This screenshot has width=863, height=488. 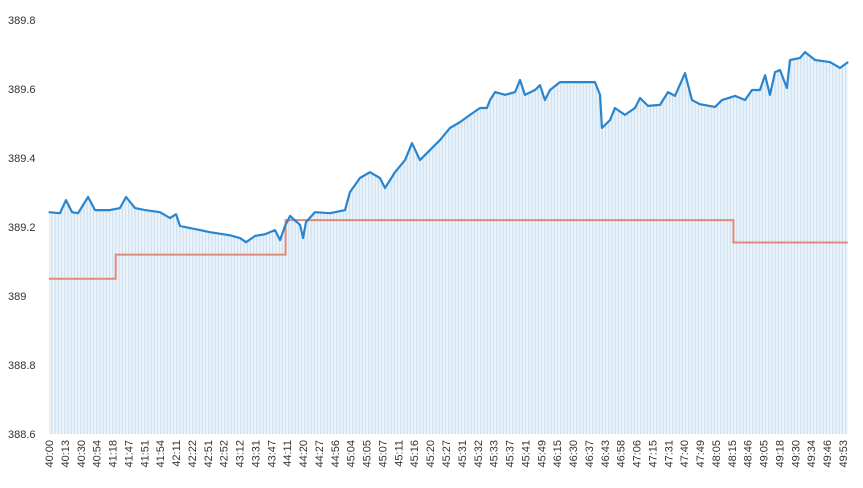 What do you see at coordinates (320, 454) in the screenshot?
I see `x-tick-label: 44:27` at bounding box center [320, 454].